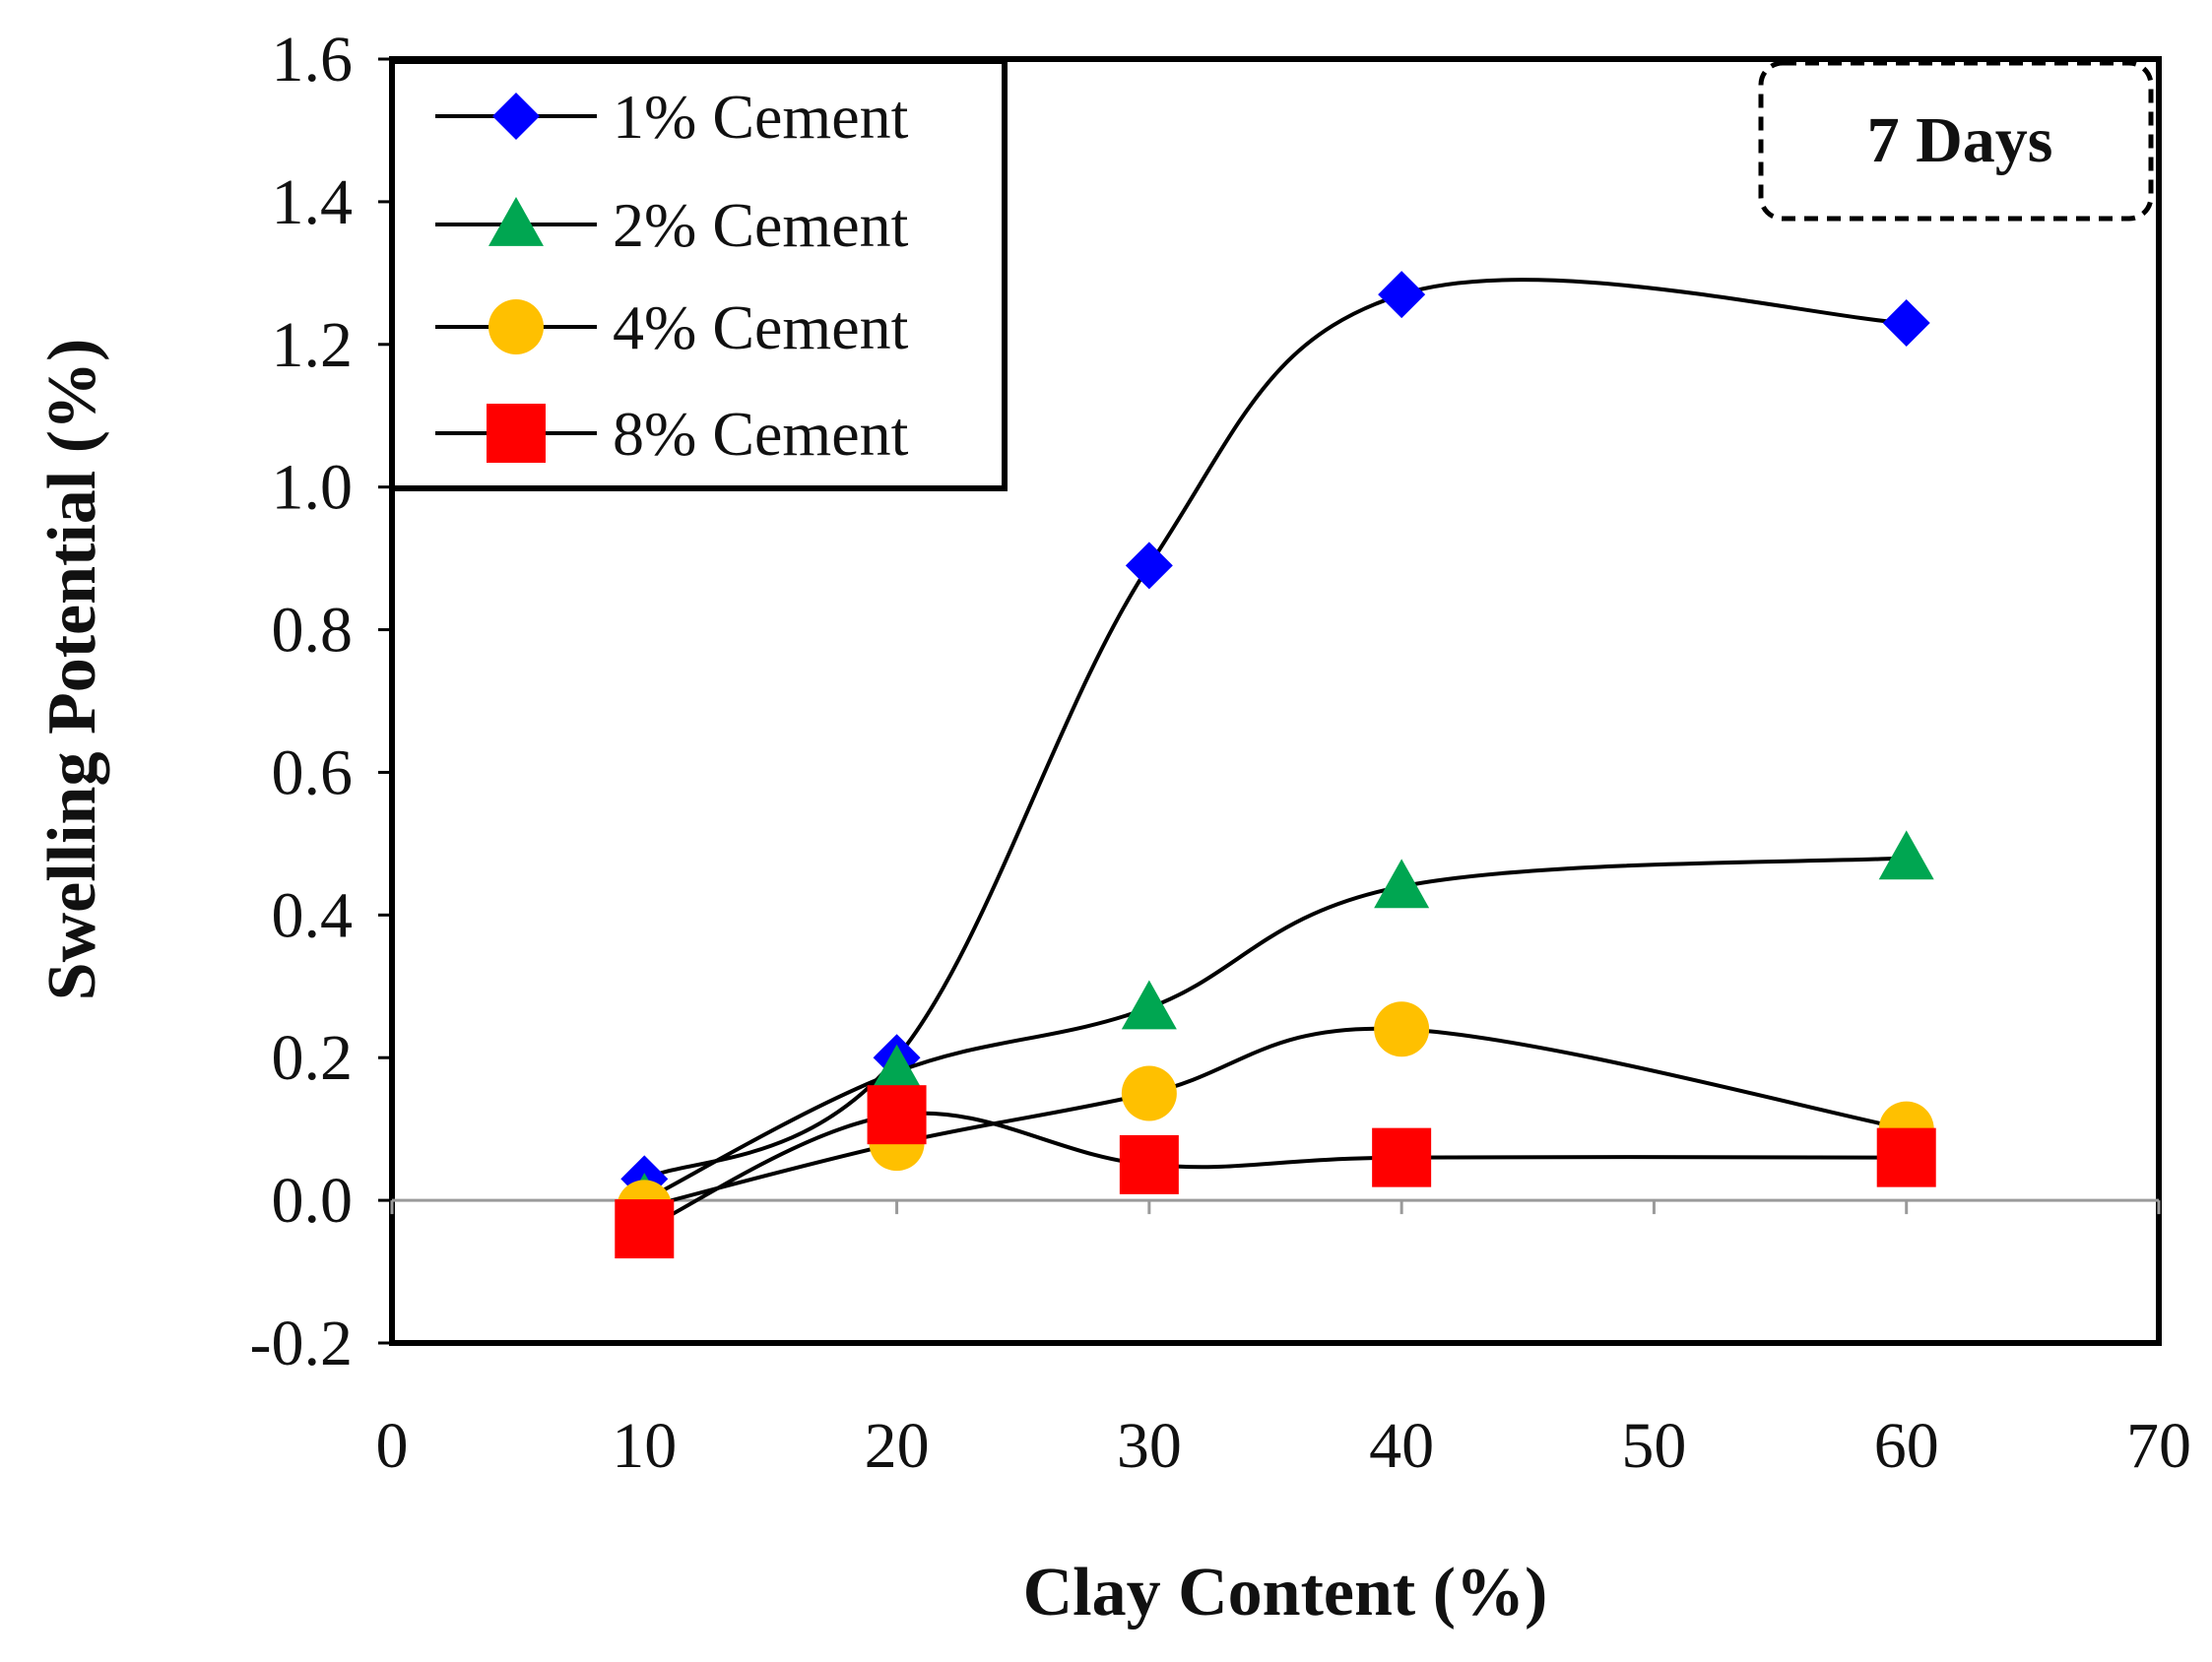  Describe the element at coordinates (313, 60) in the screenshot. I see `y-tick-label: 1.6` at that location.